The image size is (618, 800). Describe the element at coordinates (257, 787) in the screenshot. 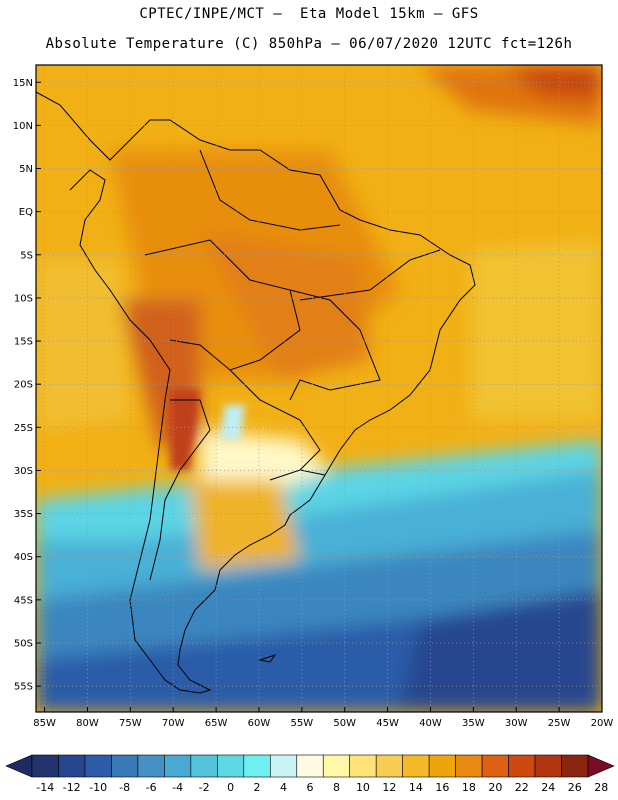

I see `colorbar-label: 2` at that location.